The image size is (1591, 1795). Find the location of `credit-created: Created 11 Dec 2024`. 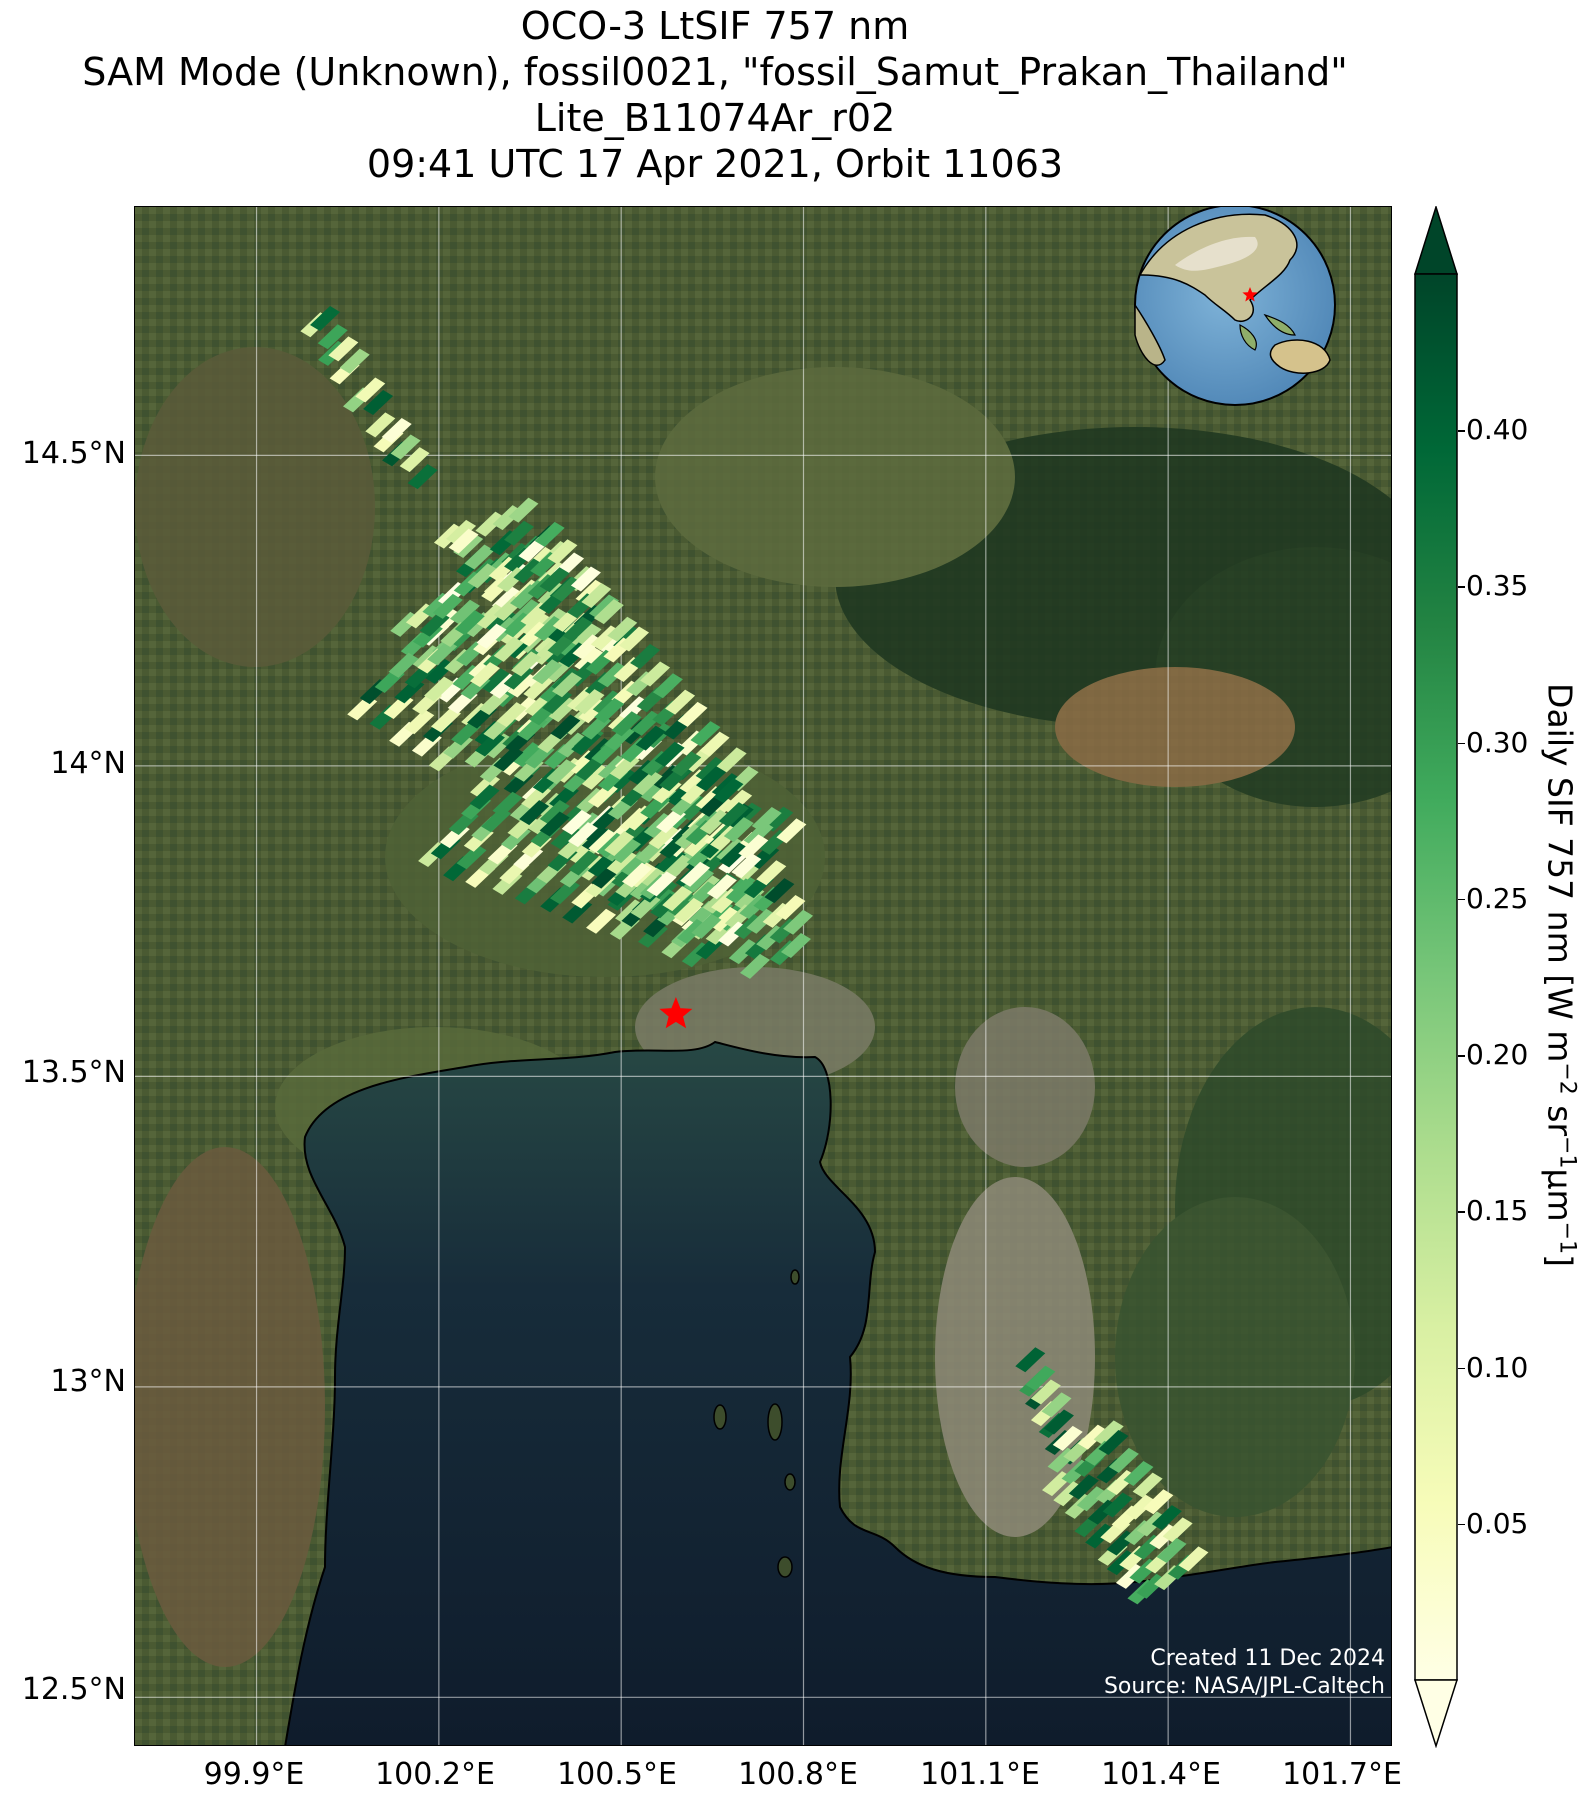

credit-created: Created 11 Dec 2024 is located at coordinates (1267, 1658).